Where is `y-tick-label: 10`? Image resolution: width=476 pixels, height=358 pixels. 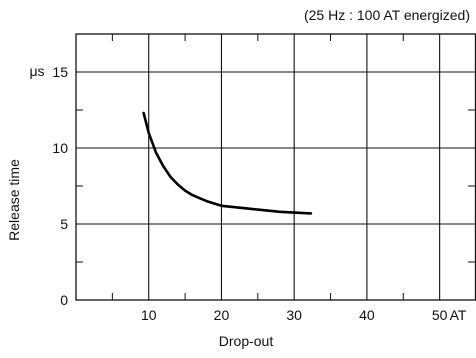 y-tick-label: 10 is located at coordinates (60, 148).